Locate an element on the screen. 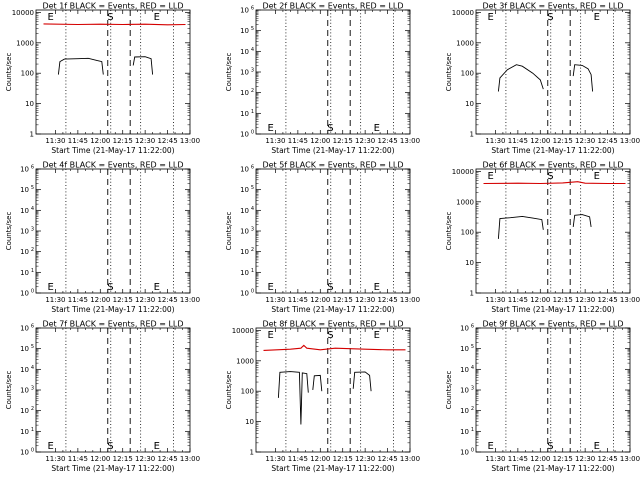  panel-title: Det 1f BLACK = Events, RED = LLD is located at coordinates (112, 6).